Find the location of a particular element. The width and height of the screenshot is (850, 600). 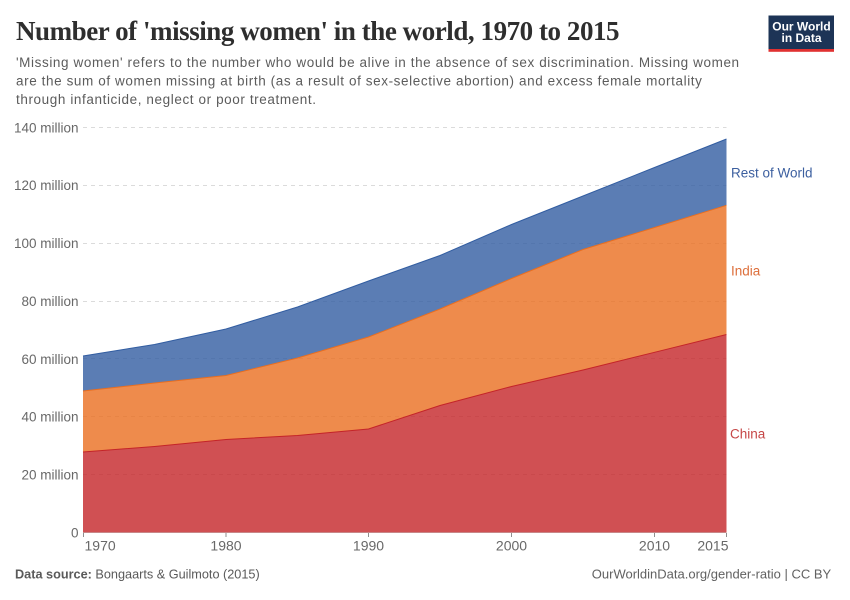

svg-text: 20 million is located at coordinates (49, 475).